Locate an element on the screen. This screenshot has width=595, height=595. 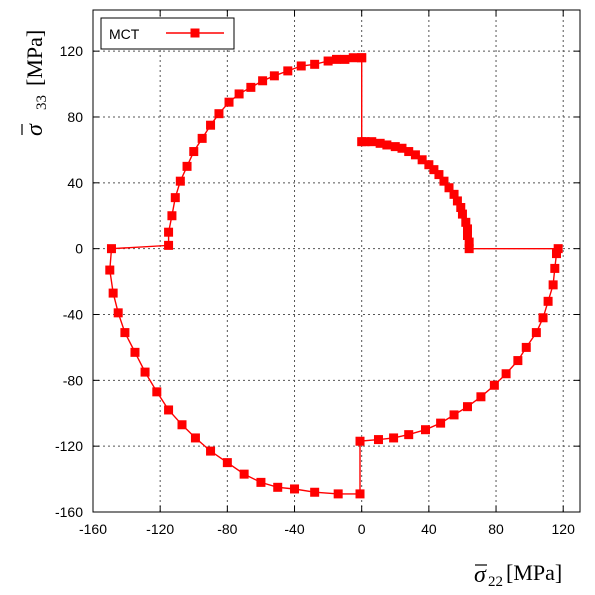
y-axis-subscript: 33 is located at coordinates (42, 102).